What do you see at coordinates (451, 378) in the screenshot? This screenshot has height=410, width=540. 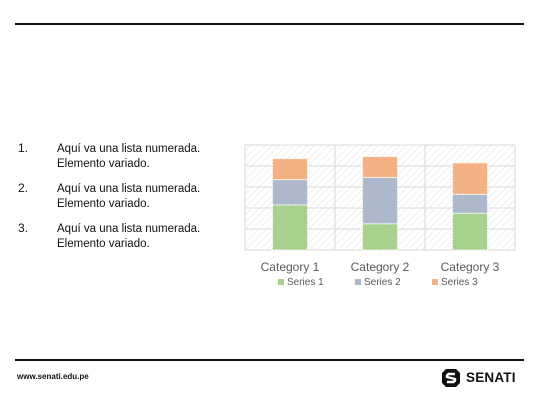 I see `senati-logo-icon` at bounding box center [451, 378].